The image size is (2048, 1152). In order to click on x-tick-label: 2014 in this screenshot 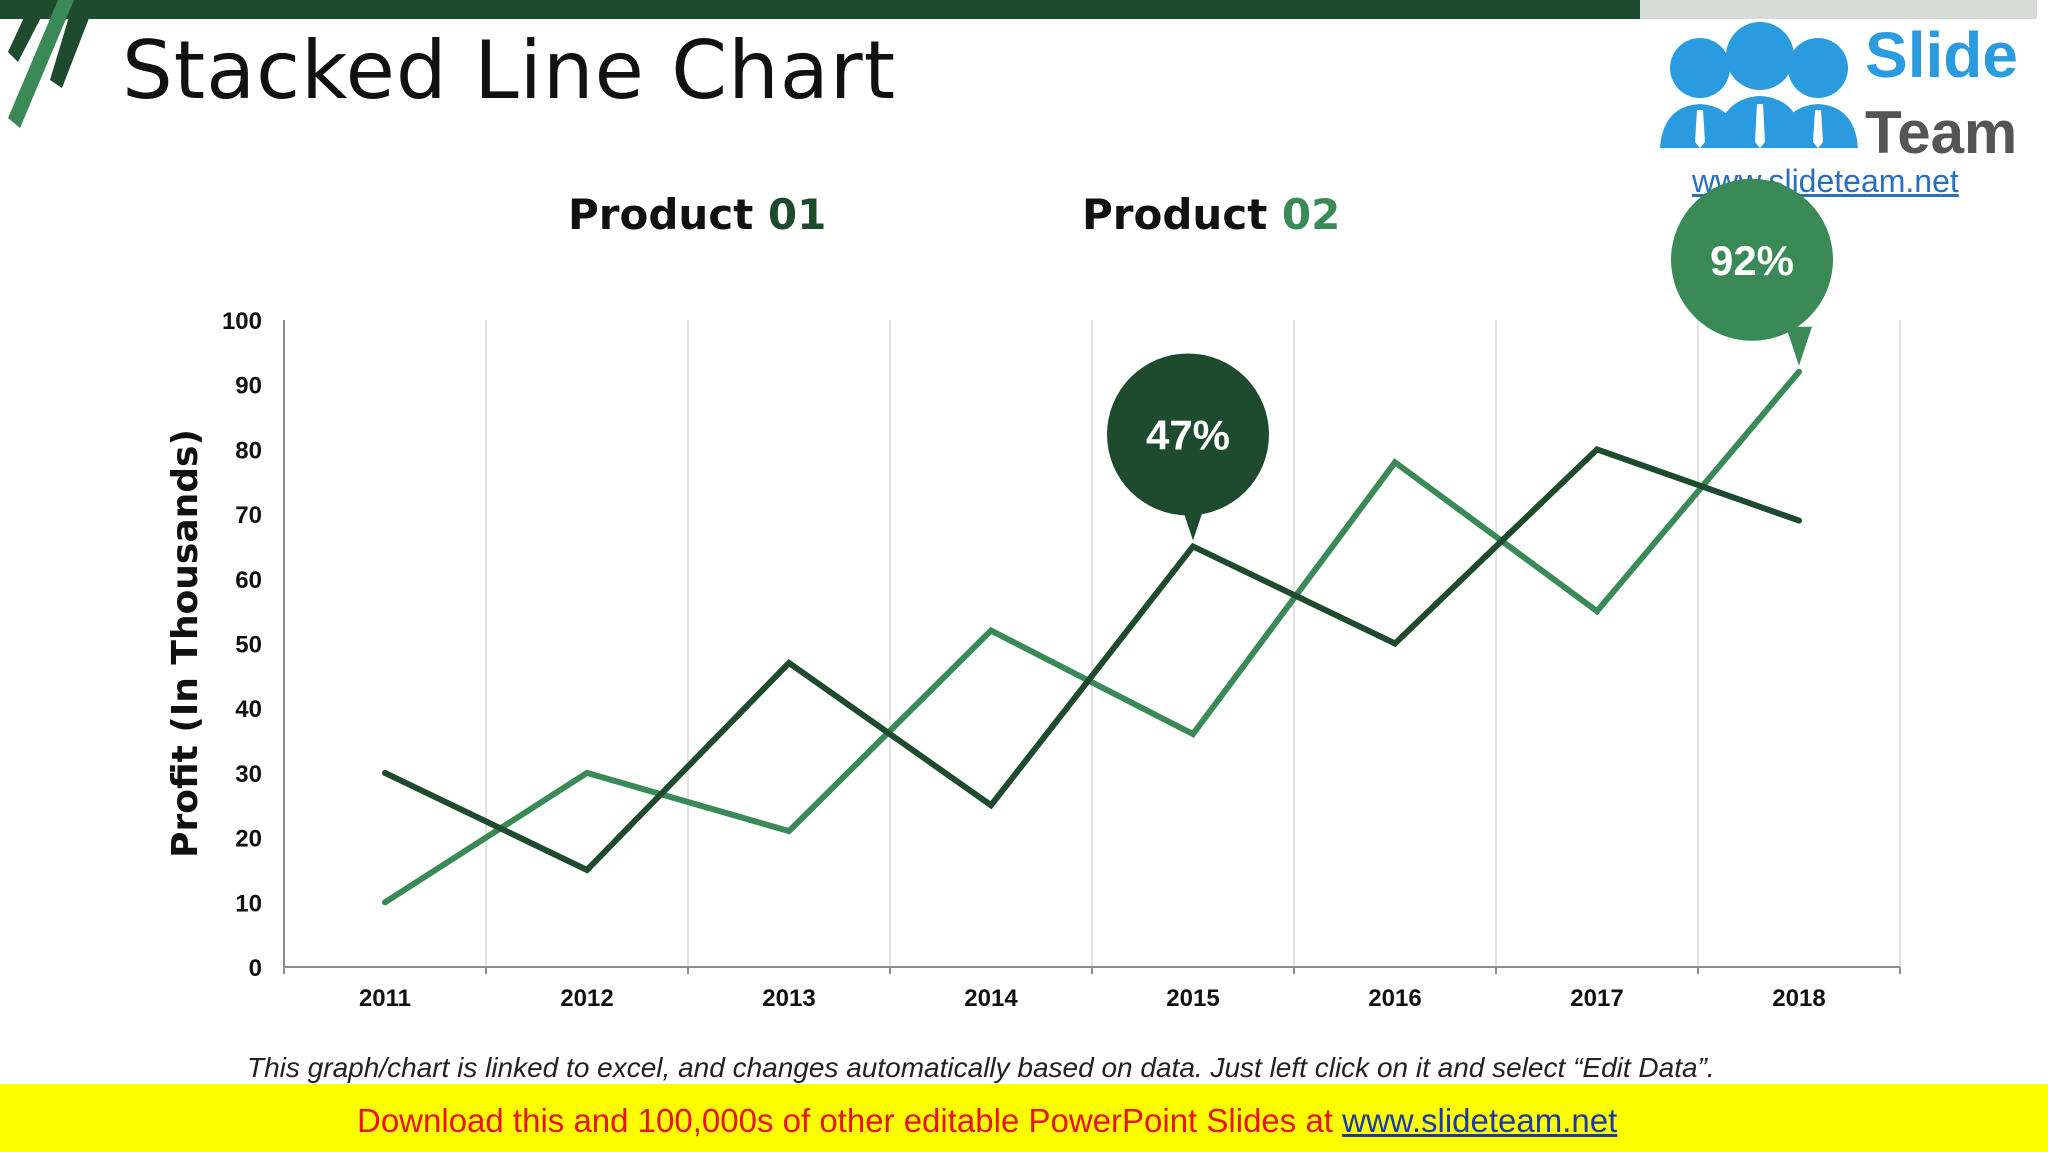, I will do `click(991, 998)`.